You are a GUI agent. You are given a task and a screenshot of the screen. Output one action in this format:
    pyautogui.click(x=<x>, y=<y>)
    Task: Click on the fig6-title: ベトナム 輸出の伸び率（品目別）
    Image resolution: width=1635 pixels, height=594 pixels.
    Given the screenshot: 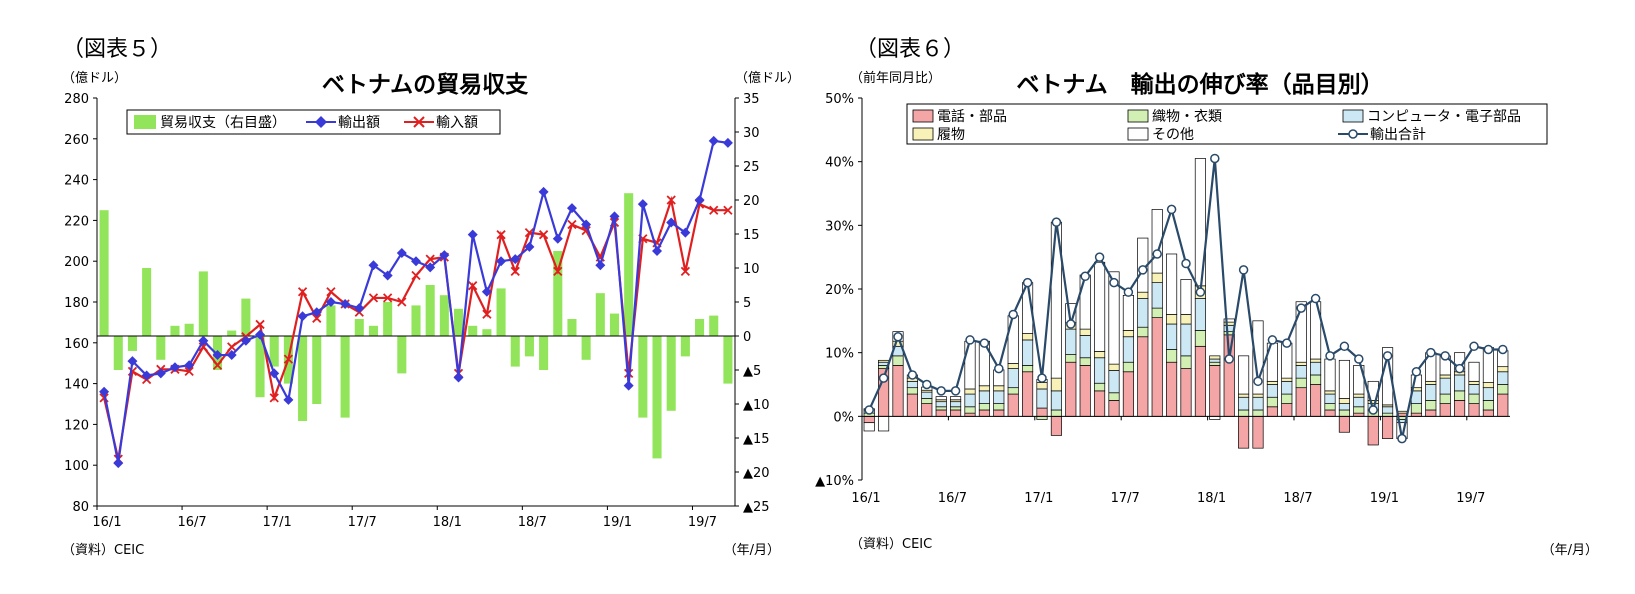 What is the action you would take?
    pyautogui.click(x=1199, y=84)
    